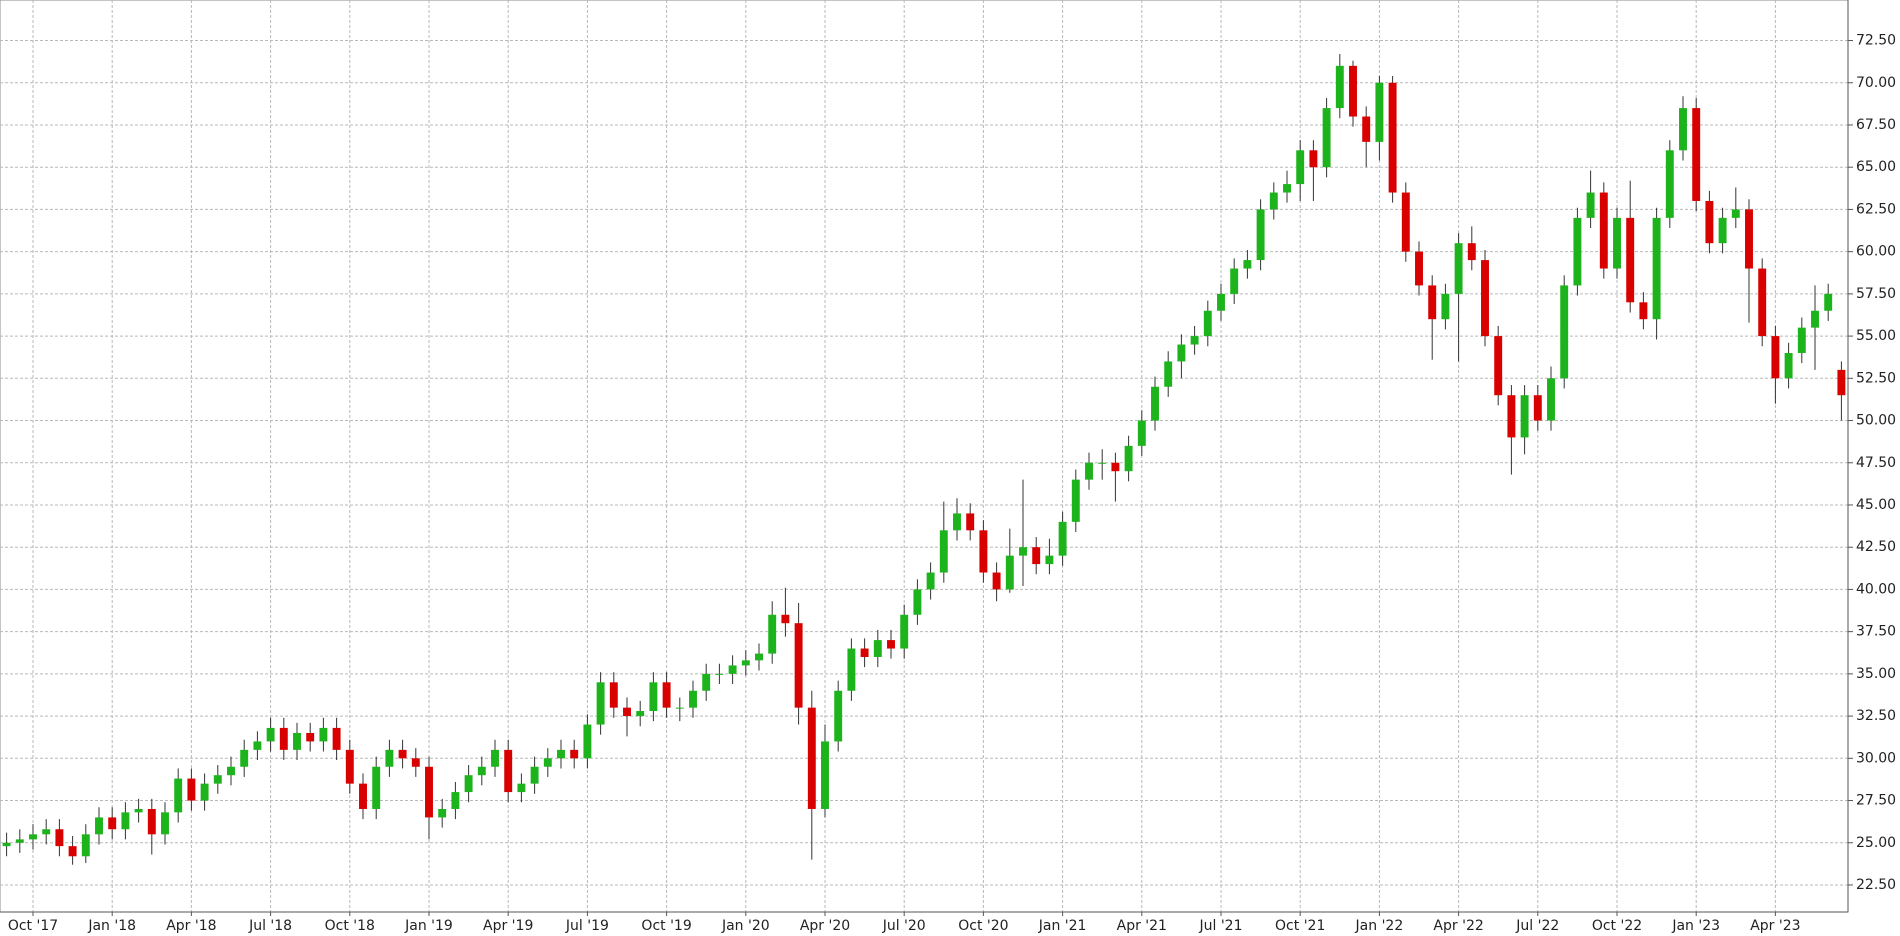 The height and width of the screenshot is (936, 1900). What do you see at coordinates (1695, 926) in the screenshot?
I see `x-tick-label: Jan '23` at bounding box center [1695, 926].